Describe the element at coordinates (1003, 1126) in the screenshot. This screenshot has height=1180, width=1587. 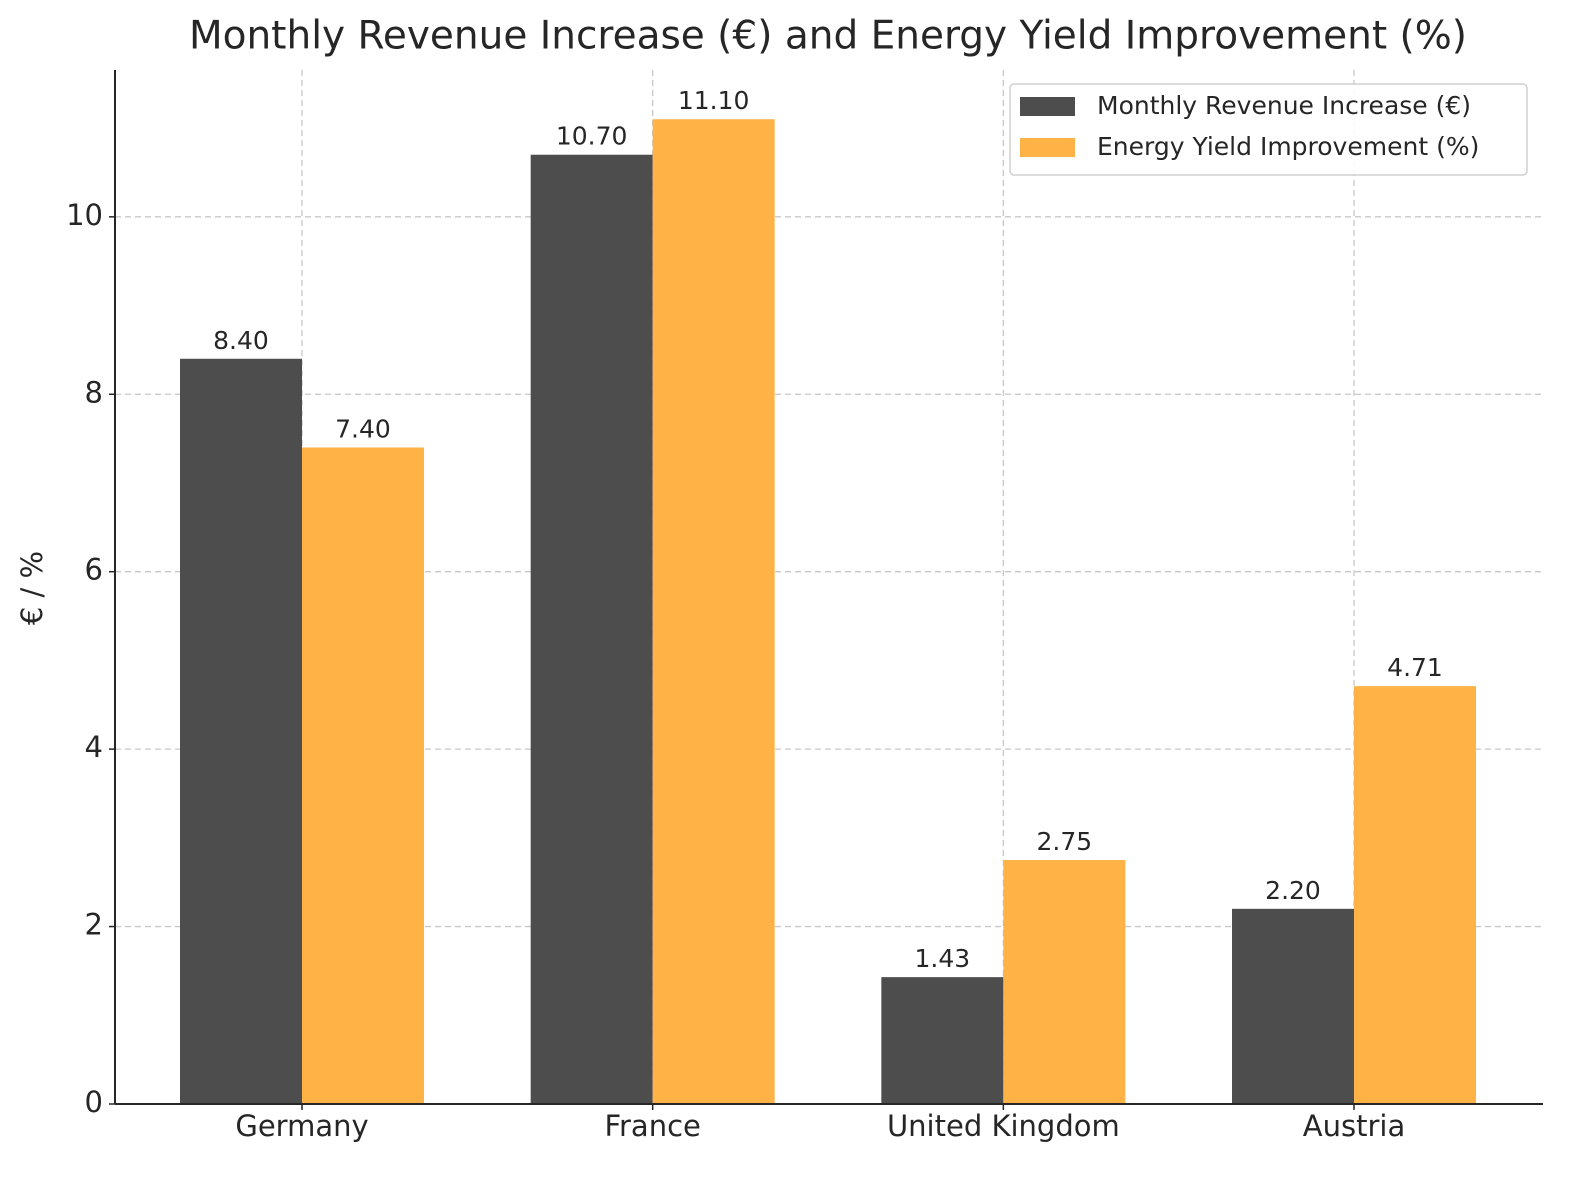
I see `x-tick-label: United Kingdom` at that location.